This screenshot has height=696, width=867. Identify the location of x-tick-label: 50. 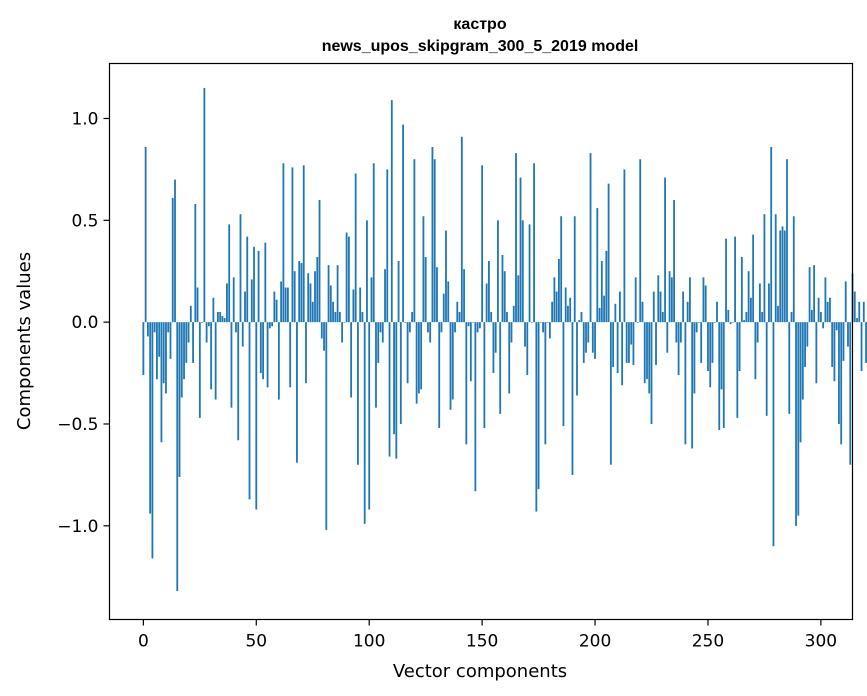
(256, 642).